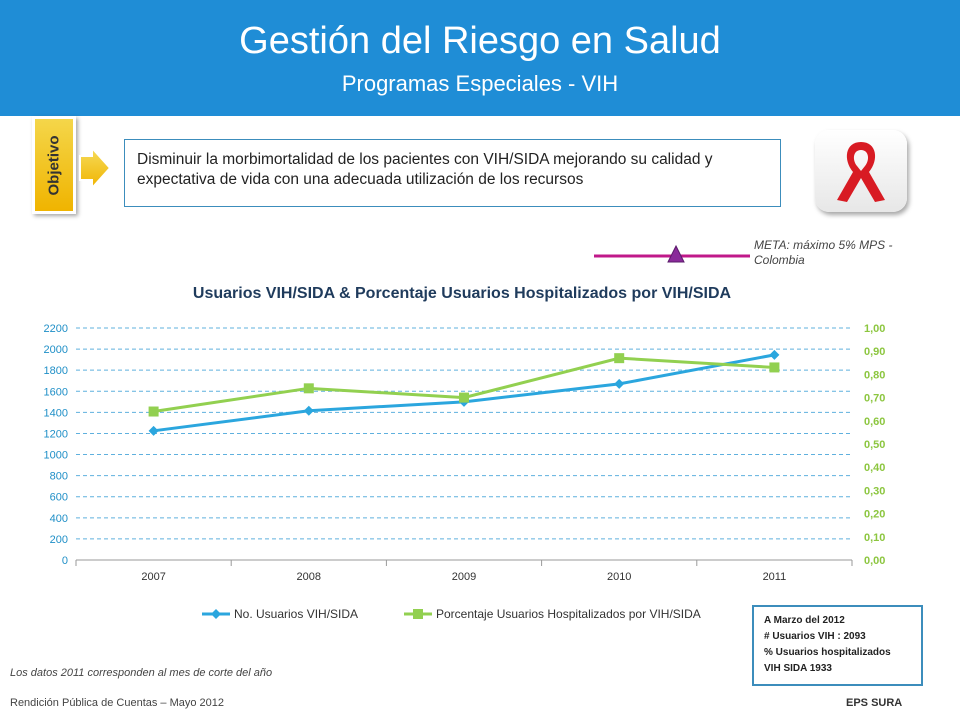 The height and width of the screenshot is (720, 960). I want to click on x-axis-ticks: 2007 2008 2009 2010 2011, so click(463, 577).